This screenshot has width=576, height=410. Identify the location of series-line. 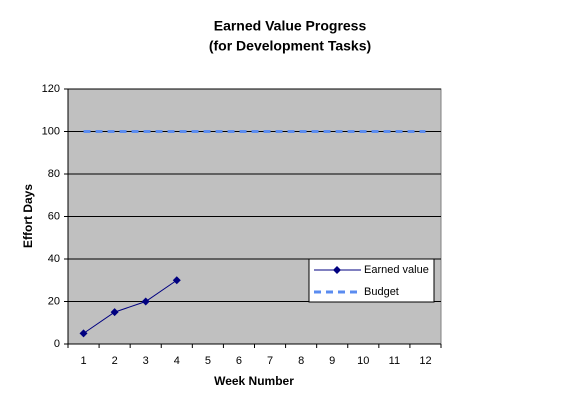
(130, 306).